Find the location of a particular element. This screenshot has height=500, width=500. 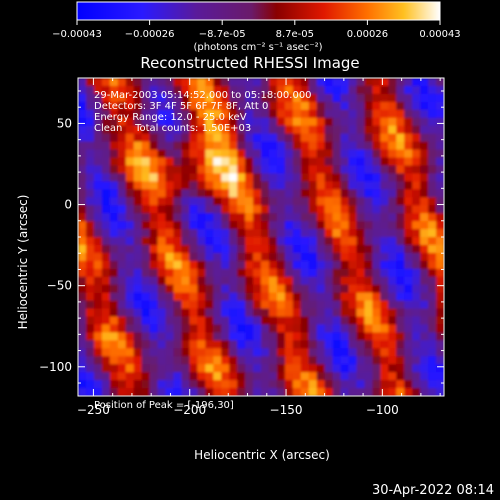

annotation-detectors: Detectors: 3F 4F 5F 6F 7F 8F, Att 0 is located at coordinates (181, 106).